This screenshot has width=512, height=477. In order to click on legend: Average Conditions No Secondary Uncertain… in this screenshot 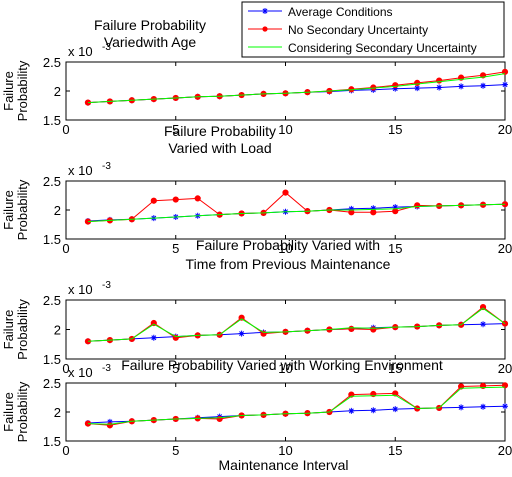, I will do `click(373, 29)`.